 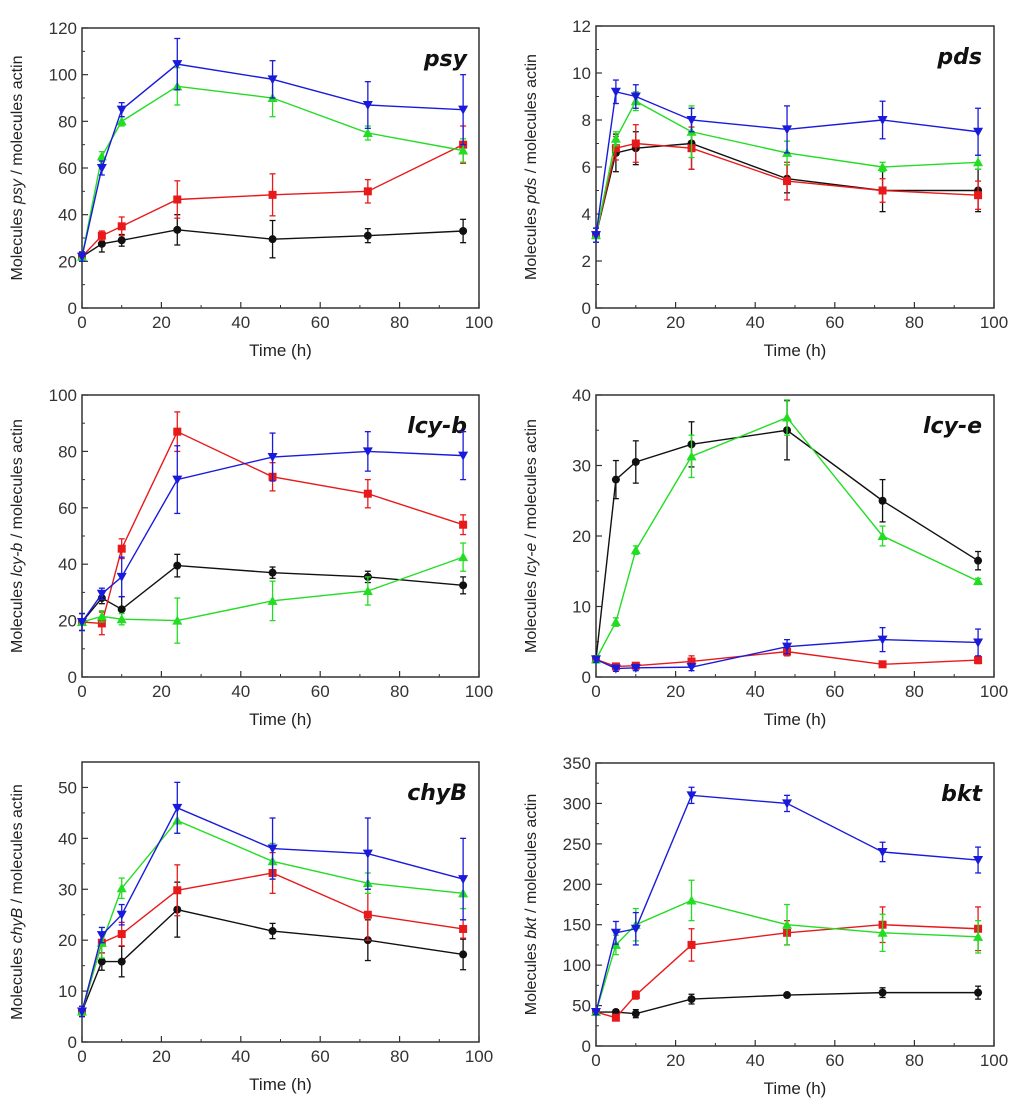 I want to click on y-tick-label: 8, so click(x=586, y=120).